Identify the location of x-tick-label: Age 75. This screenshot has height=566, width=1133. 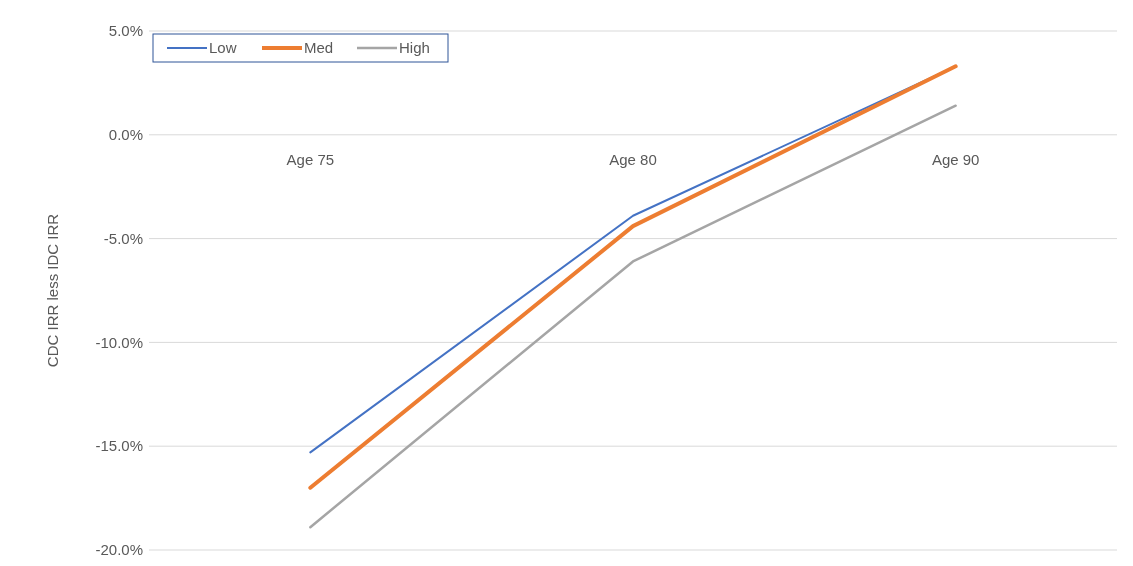
(310, 159).